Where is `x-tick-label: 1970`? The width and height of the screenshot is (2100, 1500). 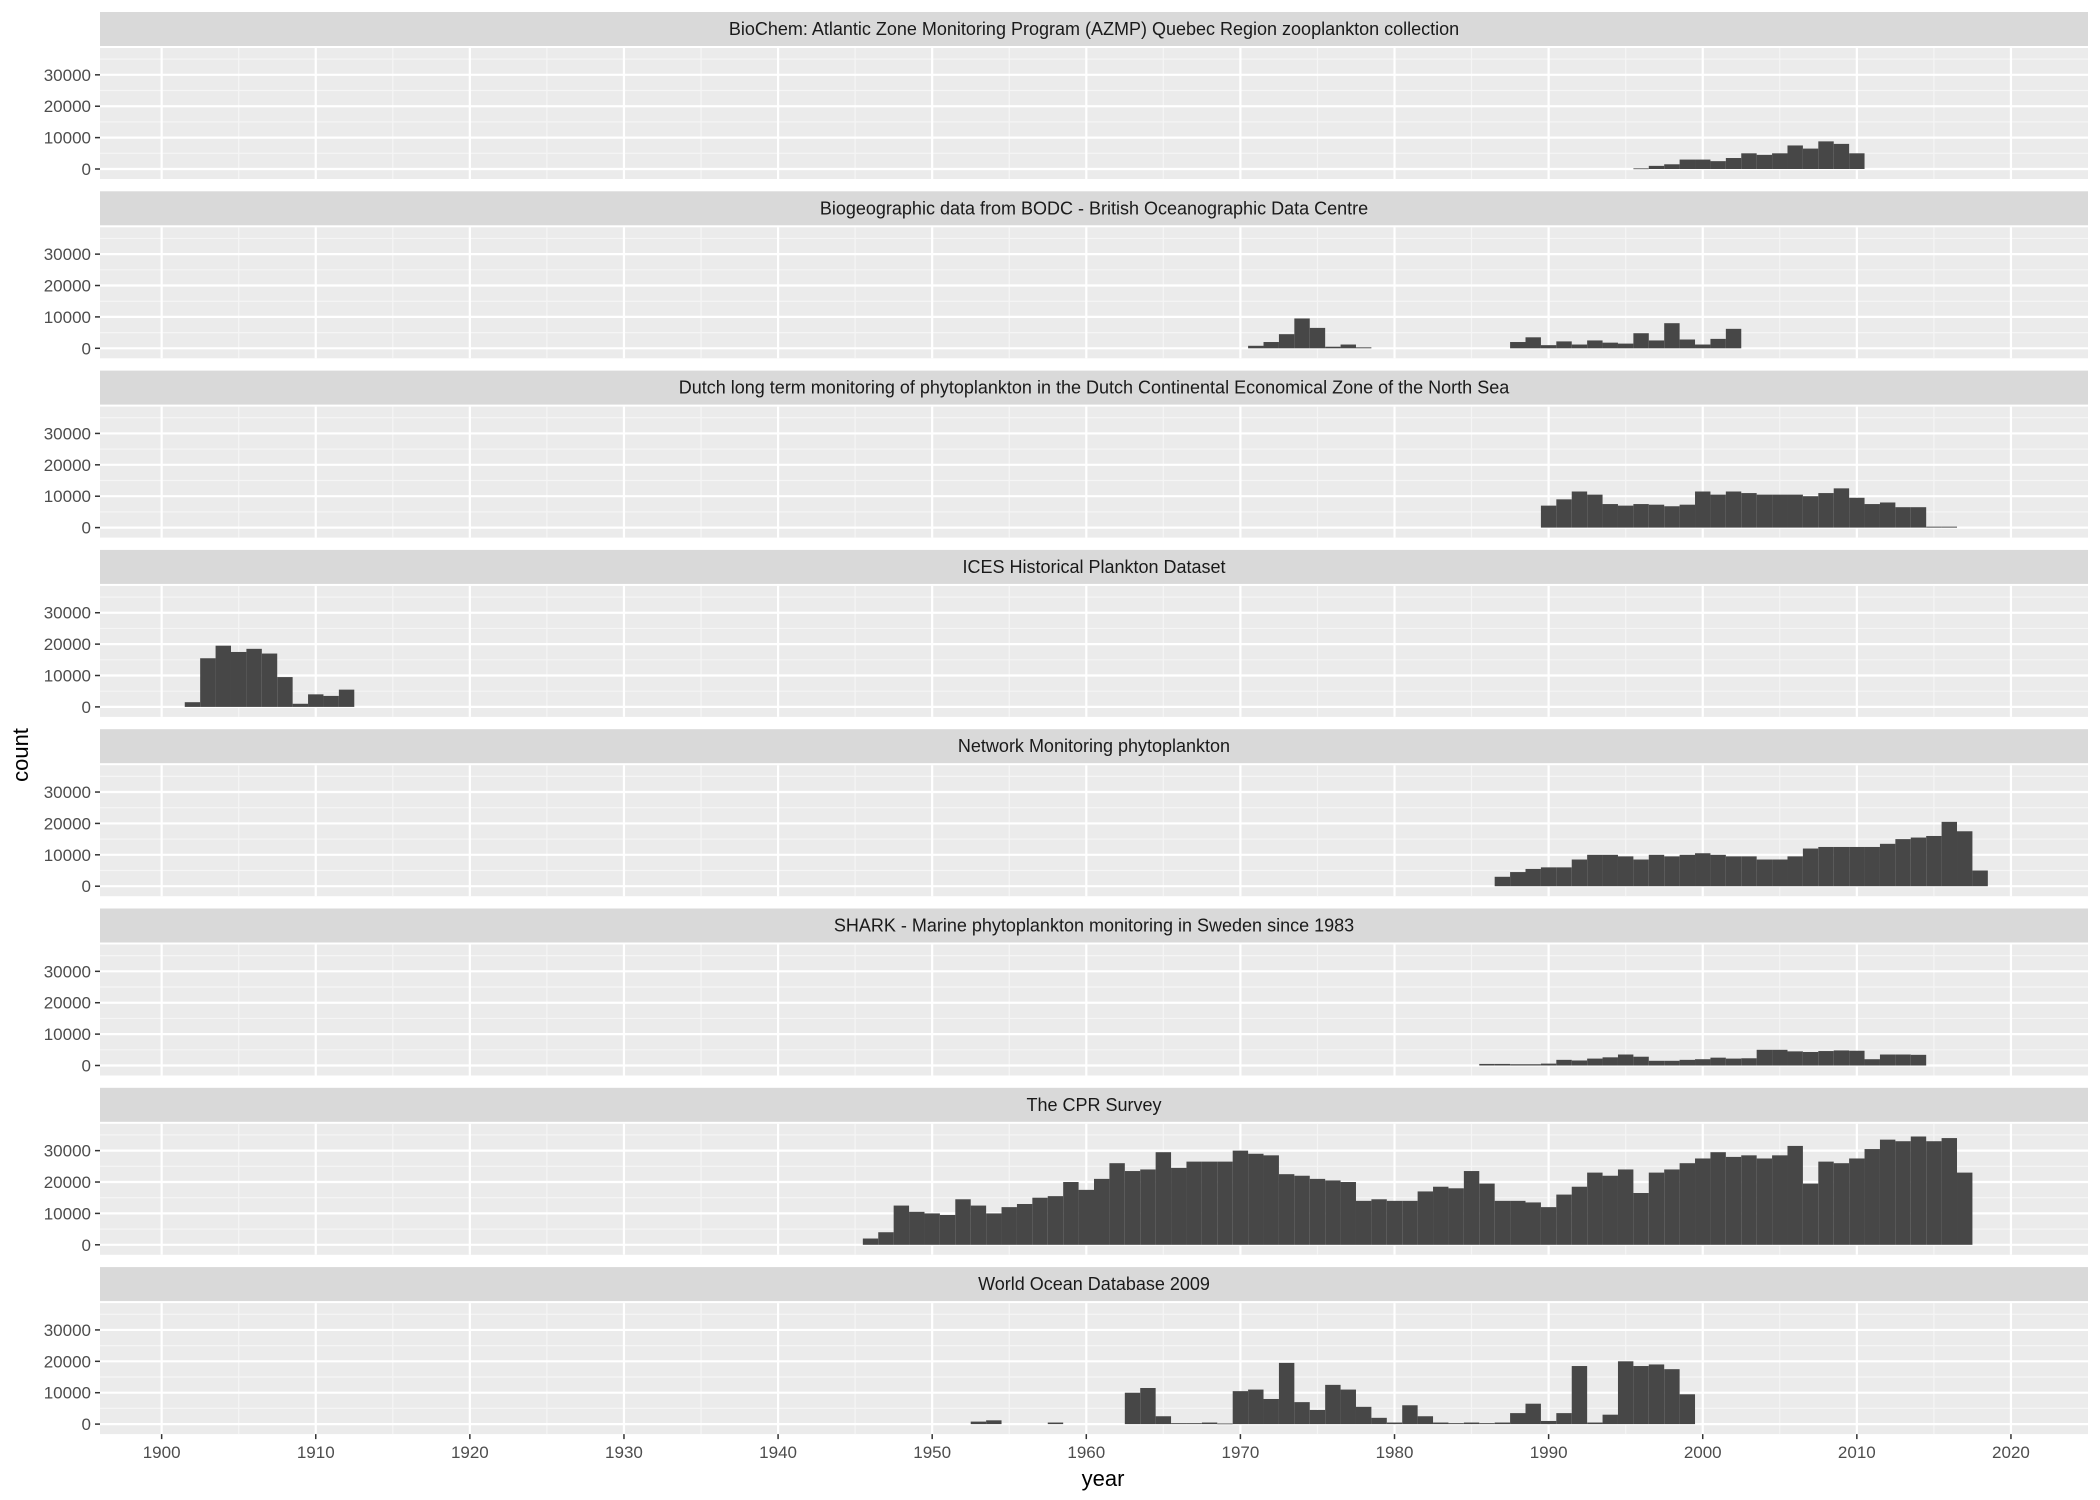
x-tick-label: 1970 is located at coordinates (1240, 1452).